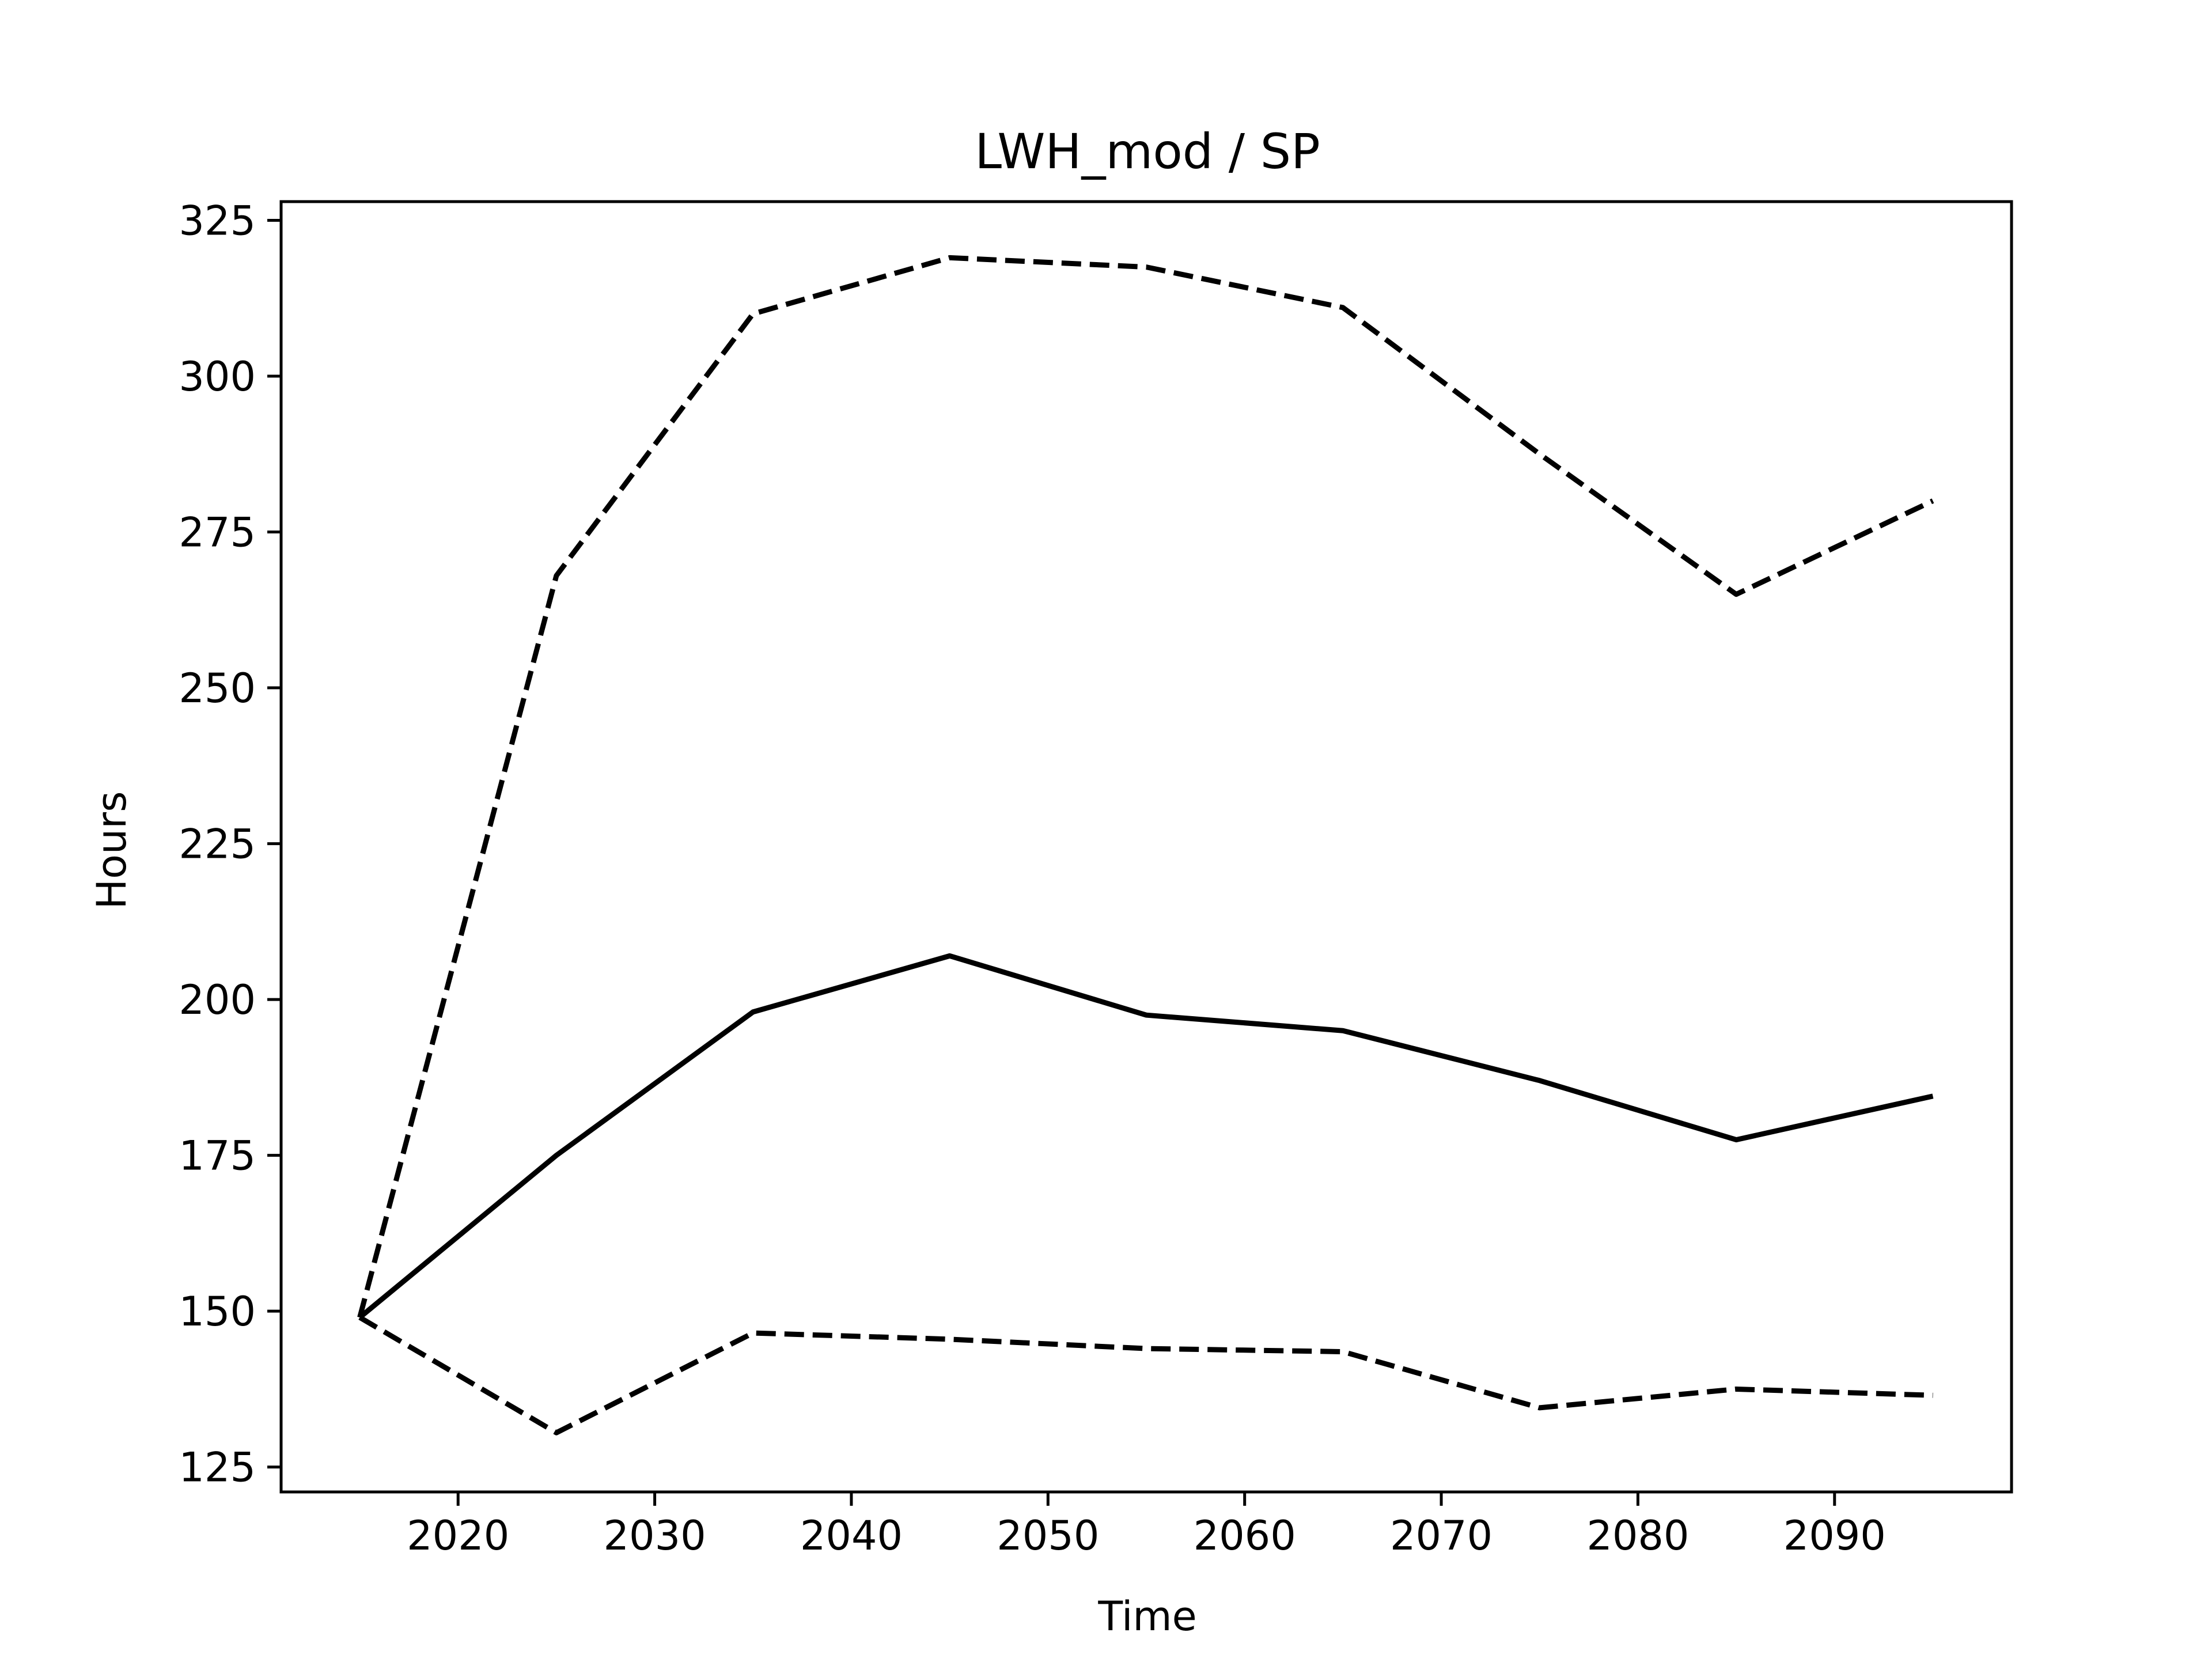 This screenshot has width=2212, height=1659. Describe the element at coordinates (851, 1535) in the screenshot. I see `x-tick-label: 2040` at that location.